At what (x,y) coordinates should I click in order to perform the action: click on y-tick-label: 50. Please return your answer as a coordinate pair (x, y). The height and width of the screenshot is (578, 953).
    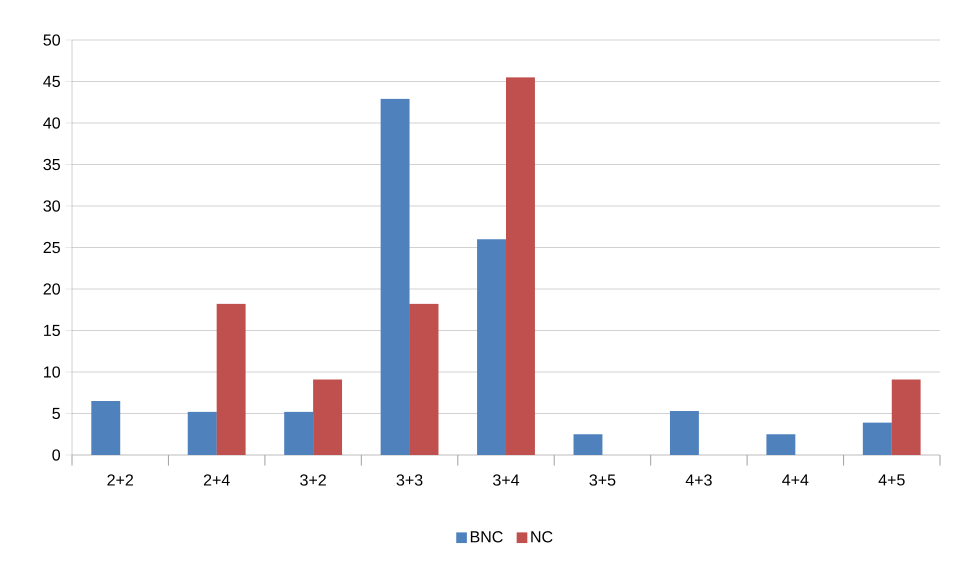
    Looking at the image, I should click on (51, 40).